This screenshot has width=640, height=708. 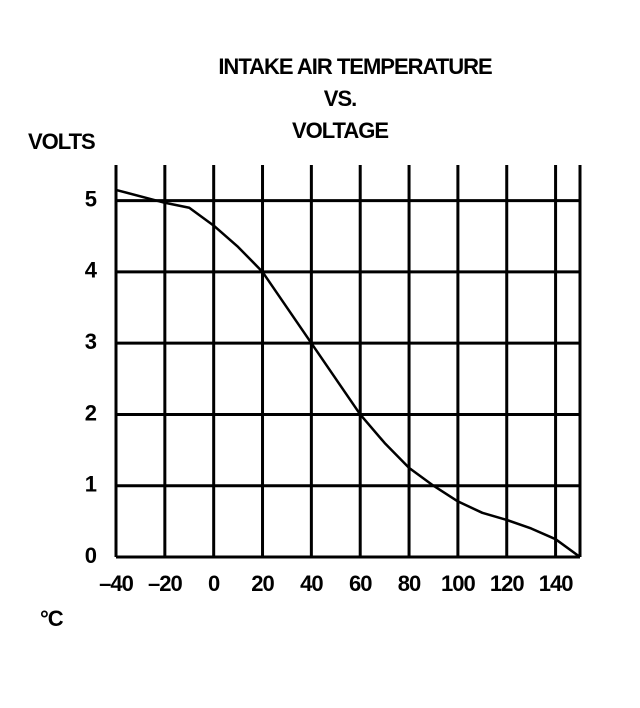 I want to click on x-tick-label: 120, so click(x=507, y=583).